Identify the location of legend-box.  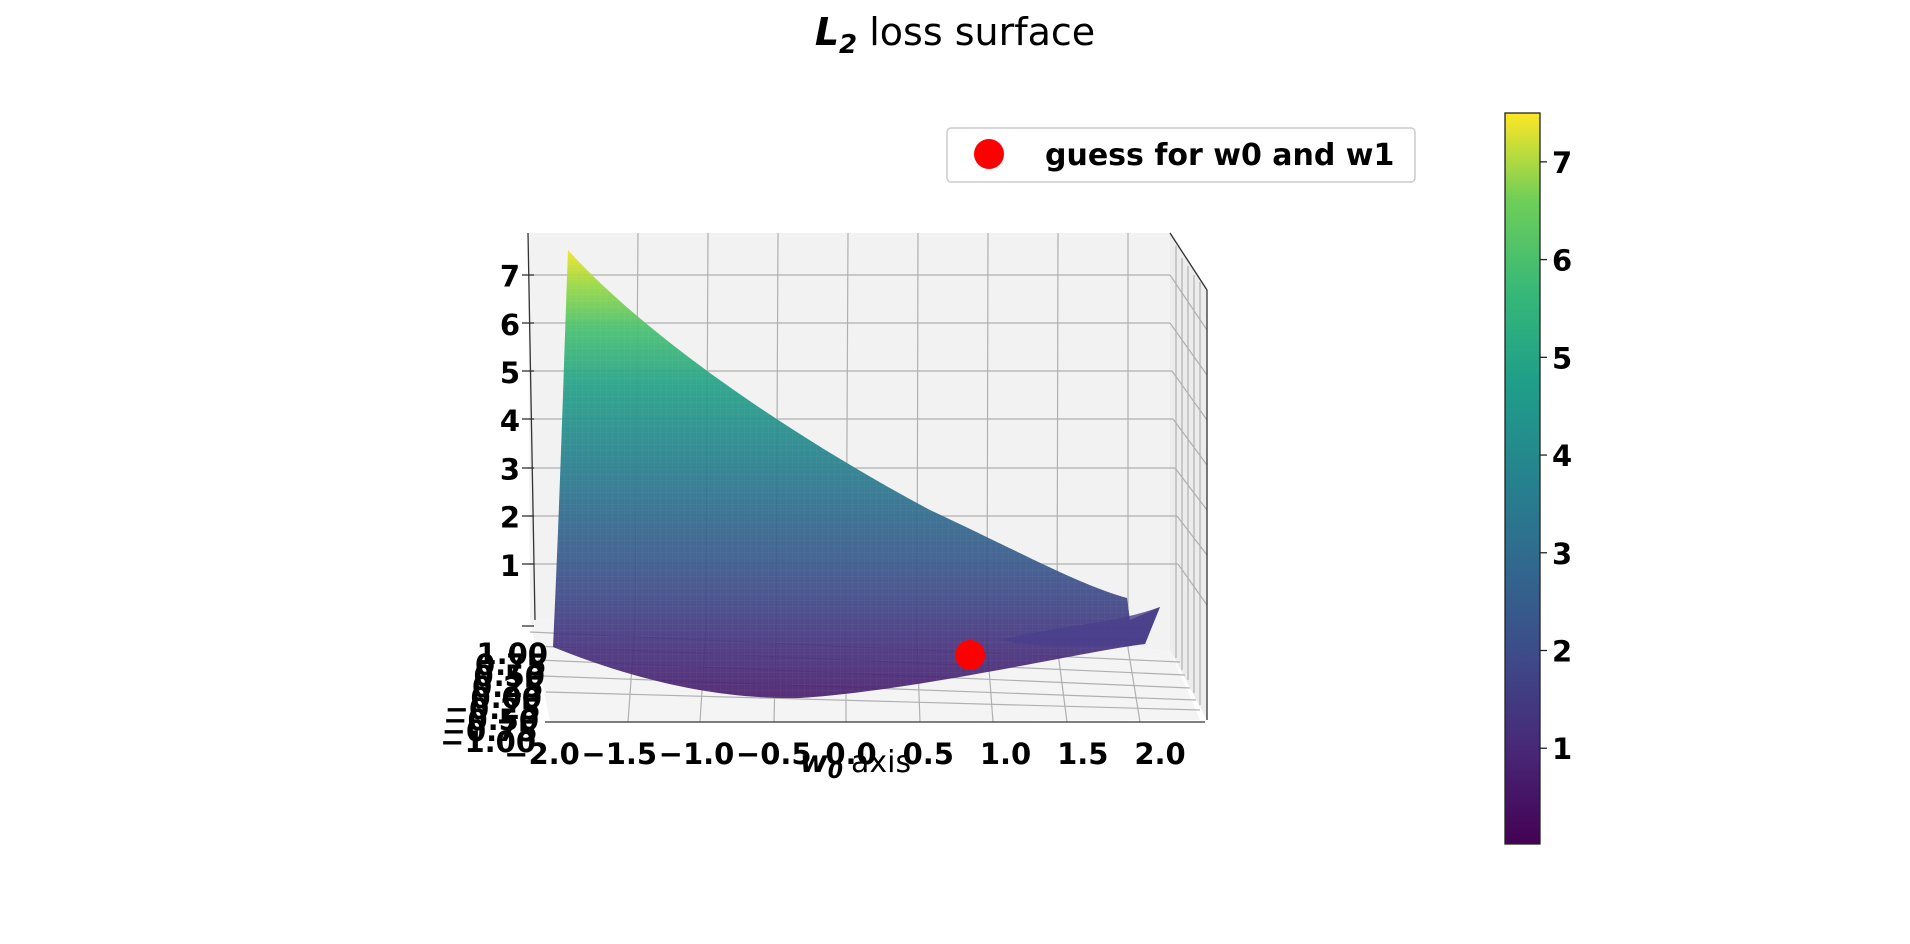
(1181, 155).